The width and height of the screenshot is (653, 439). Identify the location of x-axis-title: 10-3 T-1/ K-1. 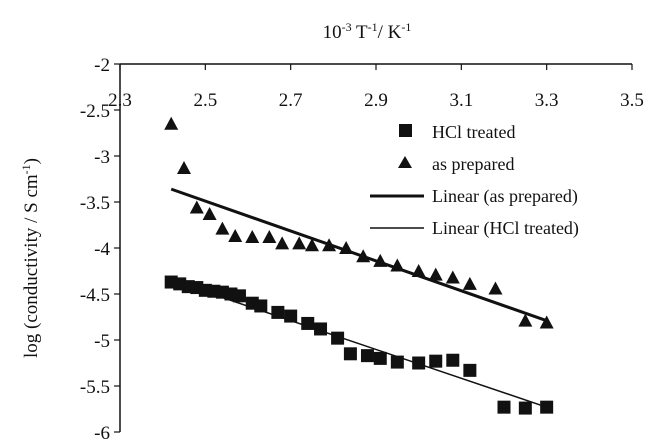
(367, 31).